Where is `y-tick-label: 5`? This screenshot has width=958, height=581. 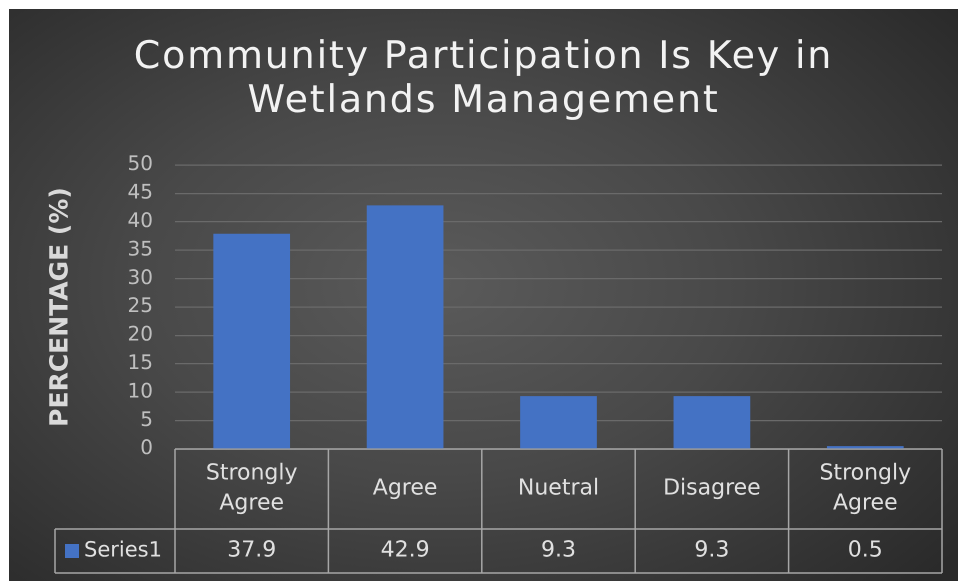
y-tick-label: 5 is located at coordinates (146, 418).